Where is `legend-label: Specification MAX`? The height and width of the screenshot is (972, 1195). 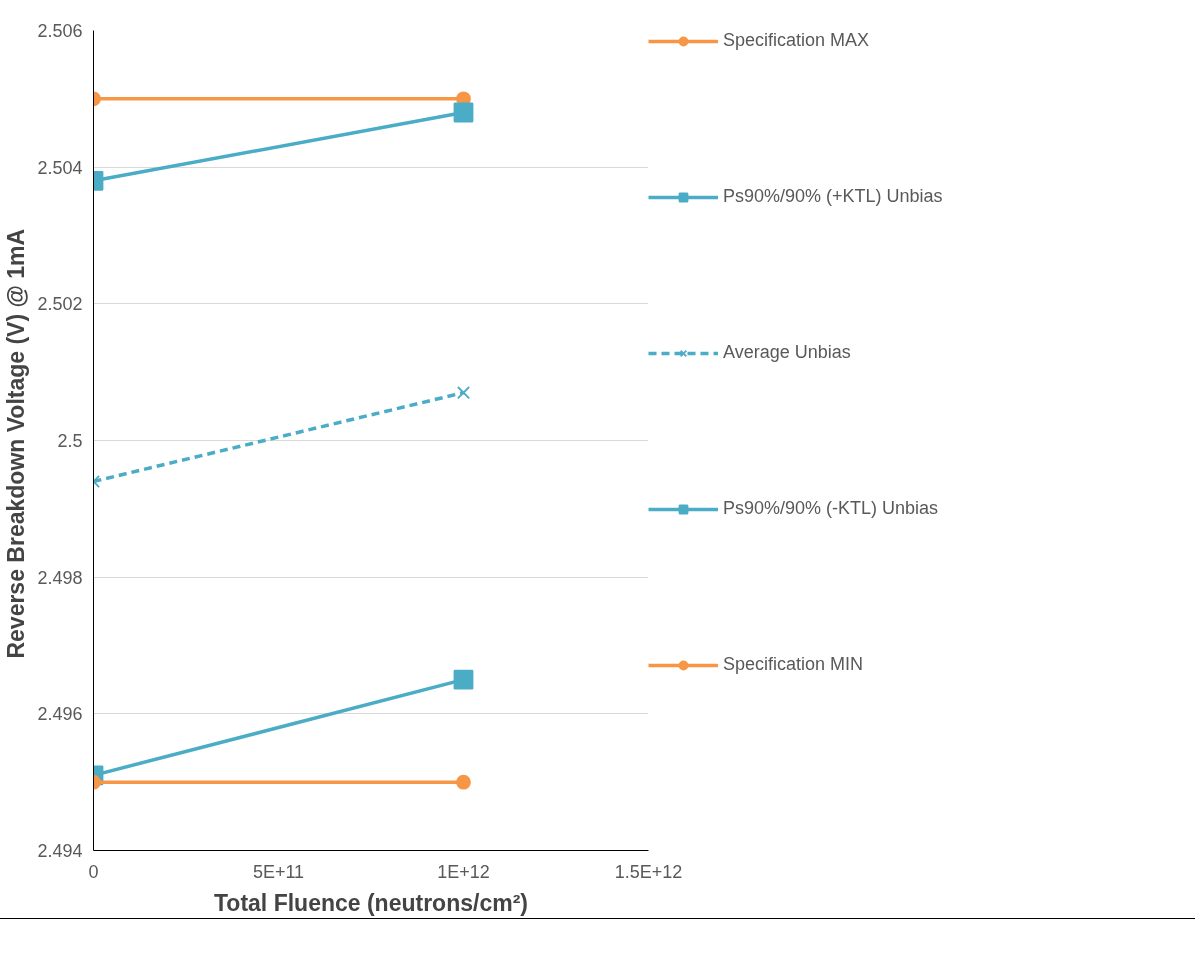 legend-label: Specification MAX is located at coordinates (796, 40).